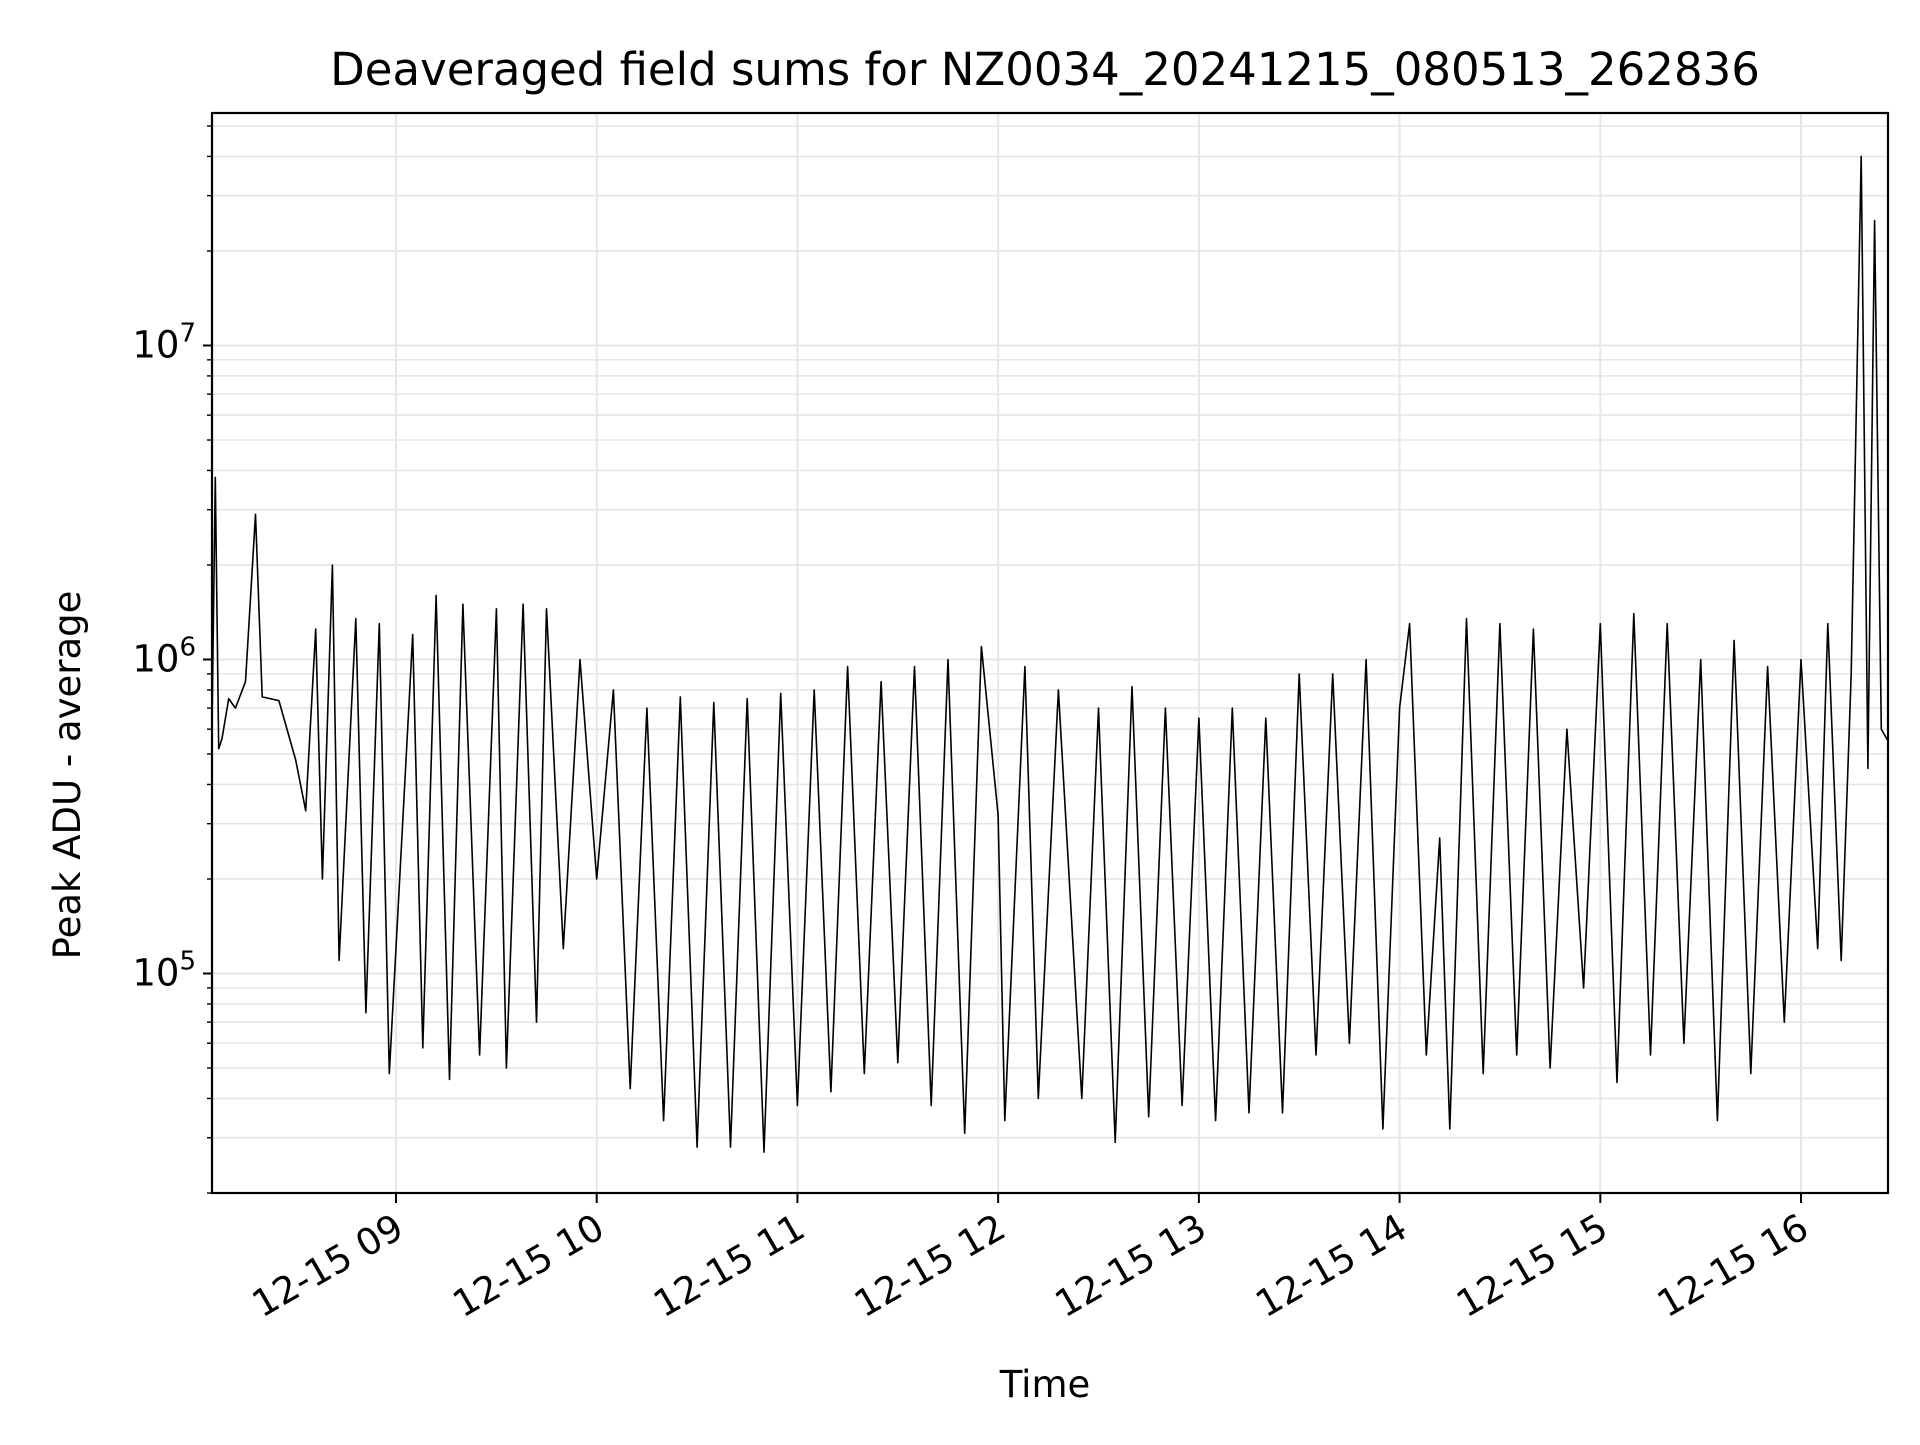  Describe the element at coordinates (187, 333) in the screenshot. I see `y-tick-exponent: 7` at that location.